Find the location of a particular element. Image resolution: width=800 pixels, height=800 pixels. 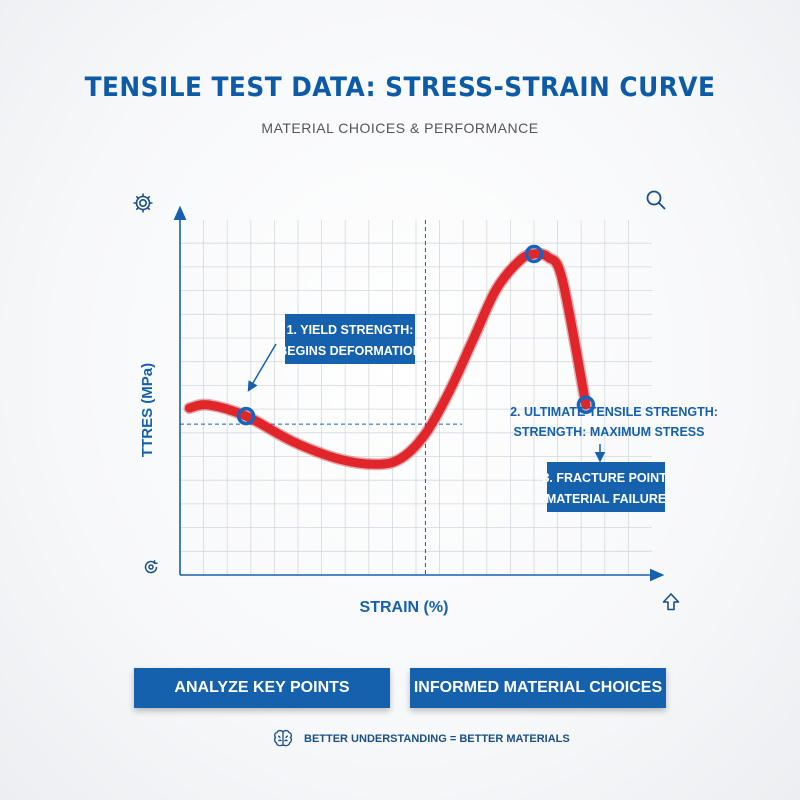

annotation-uts-line-1: 2. ULTIMATE TENSILE STRENGTH: is located at coordinates (614, 412).